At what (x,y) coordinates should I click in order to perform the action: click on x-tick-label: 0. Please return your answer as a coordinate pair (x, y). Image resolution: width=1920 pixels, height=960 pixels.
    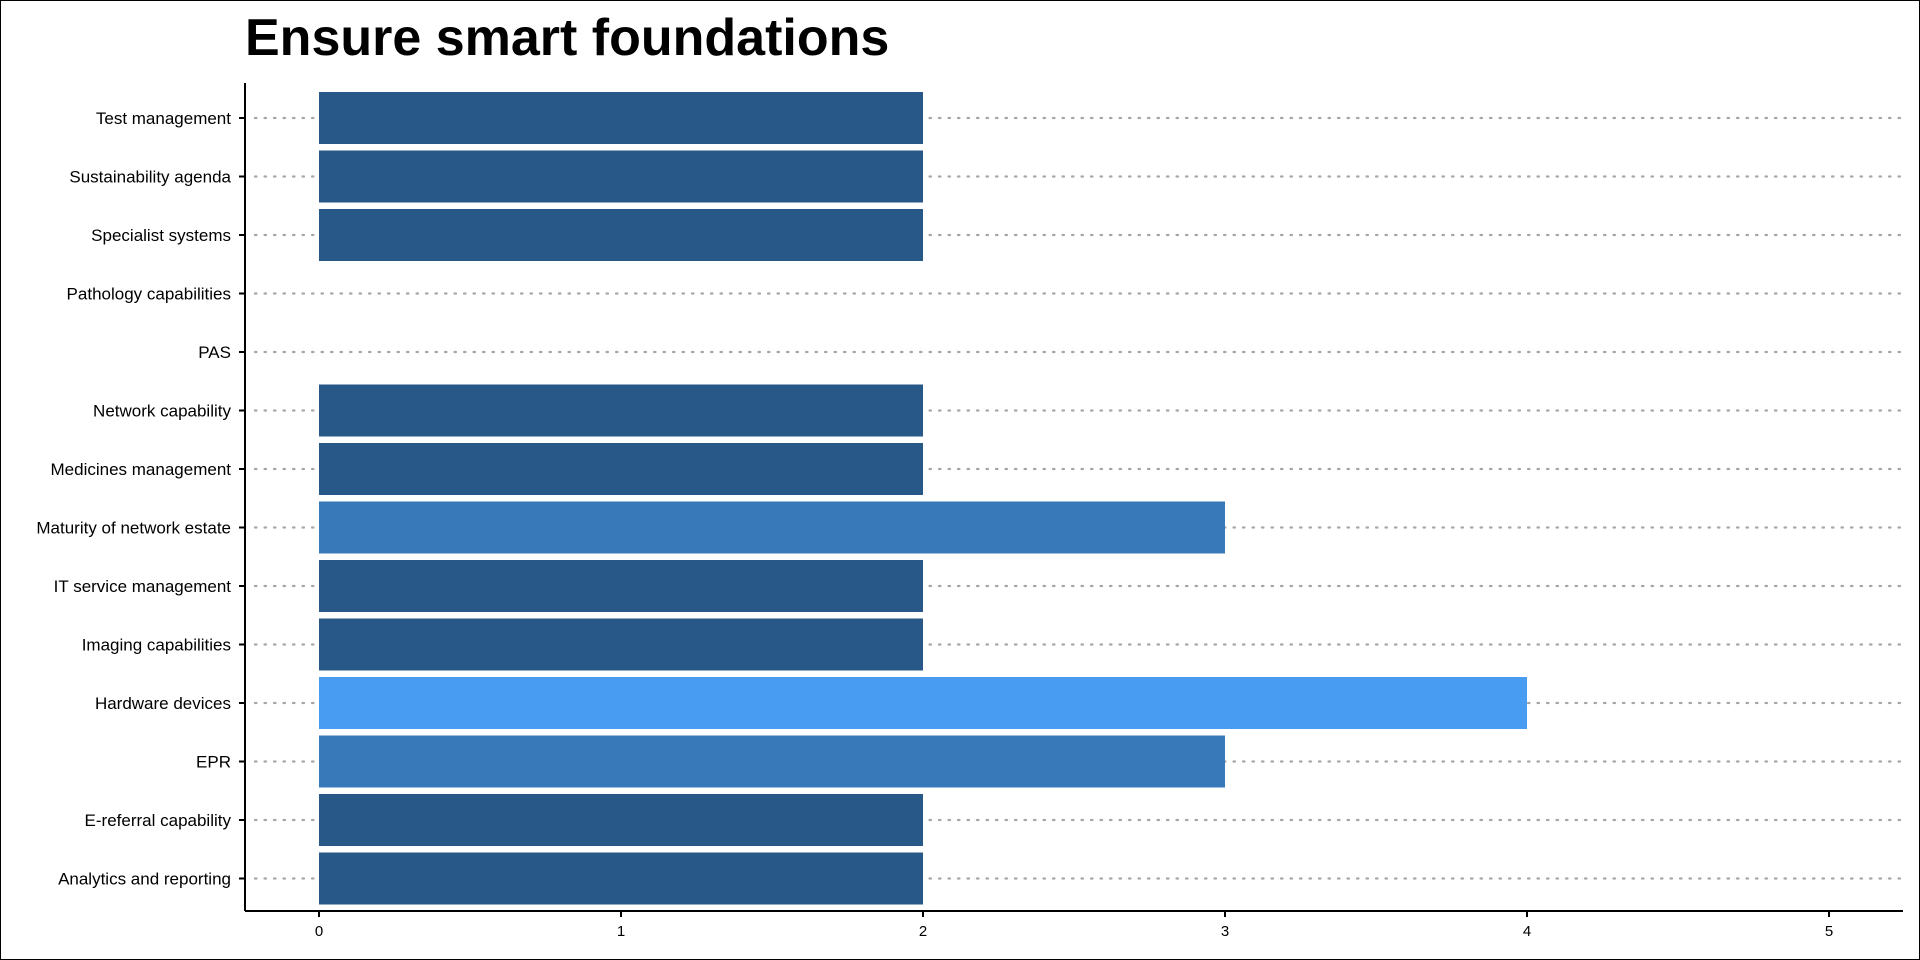
    Looking at the image, I should click on (319, 931).